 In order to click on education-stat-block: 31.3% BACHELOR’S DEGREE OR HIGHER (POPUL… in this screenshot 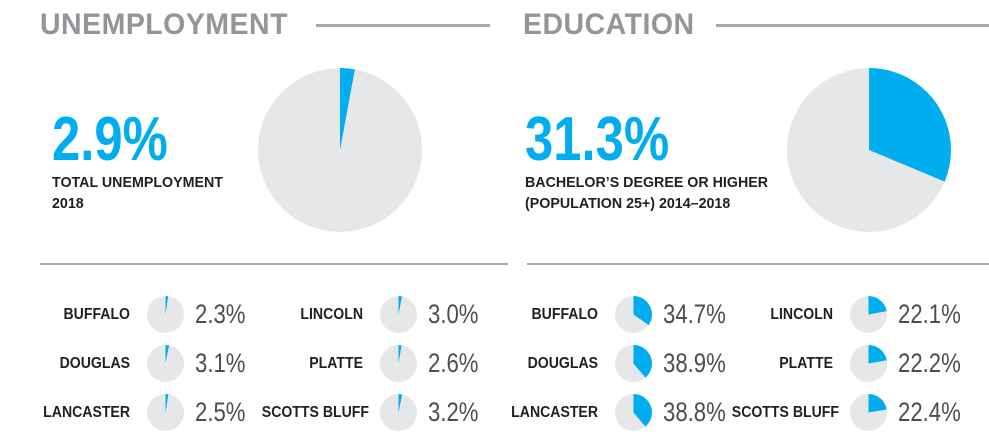, I will do `click(653, 161)`.